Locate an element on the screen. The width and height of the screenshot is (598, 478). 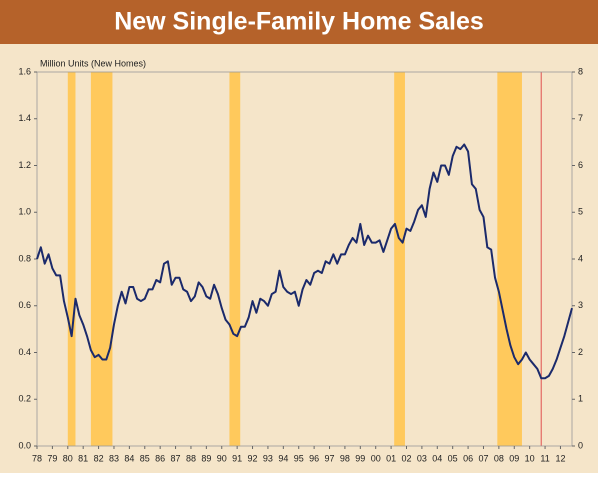
x-tick-label: 95 is located at coordinates (299, 458).